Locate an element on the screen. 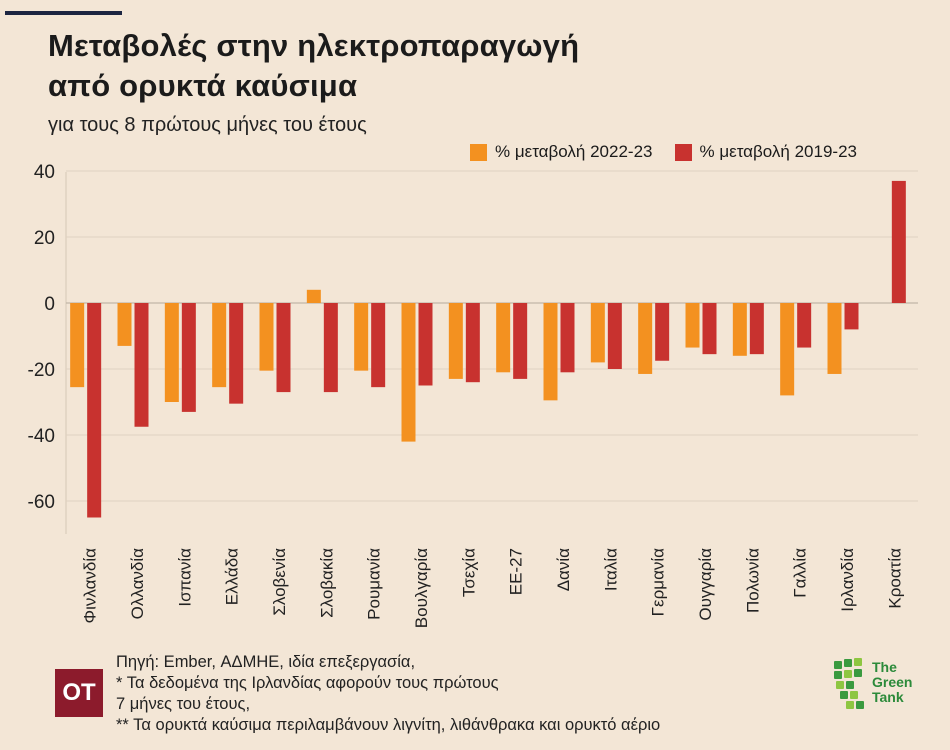 The width and height of the screenshot is (950, 750). x-category-label: Γερμανία is located at coordinates (658, 582).